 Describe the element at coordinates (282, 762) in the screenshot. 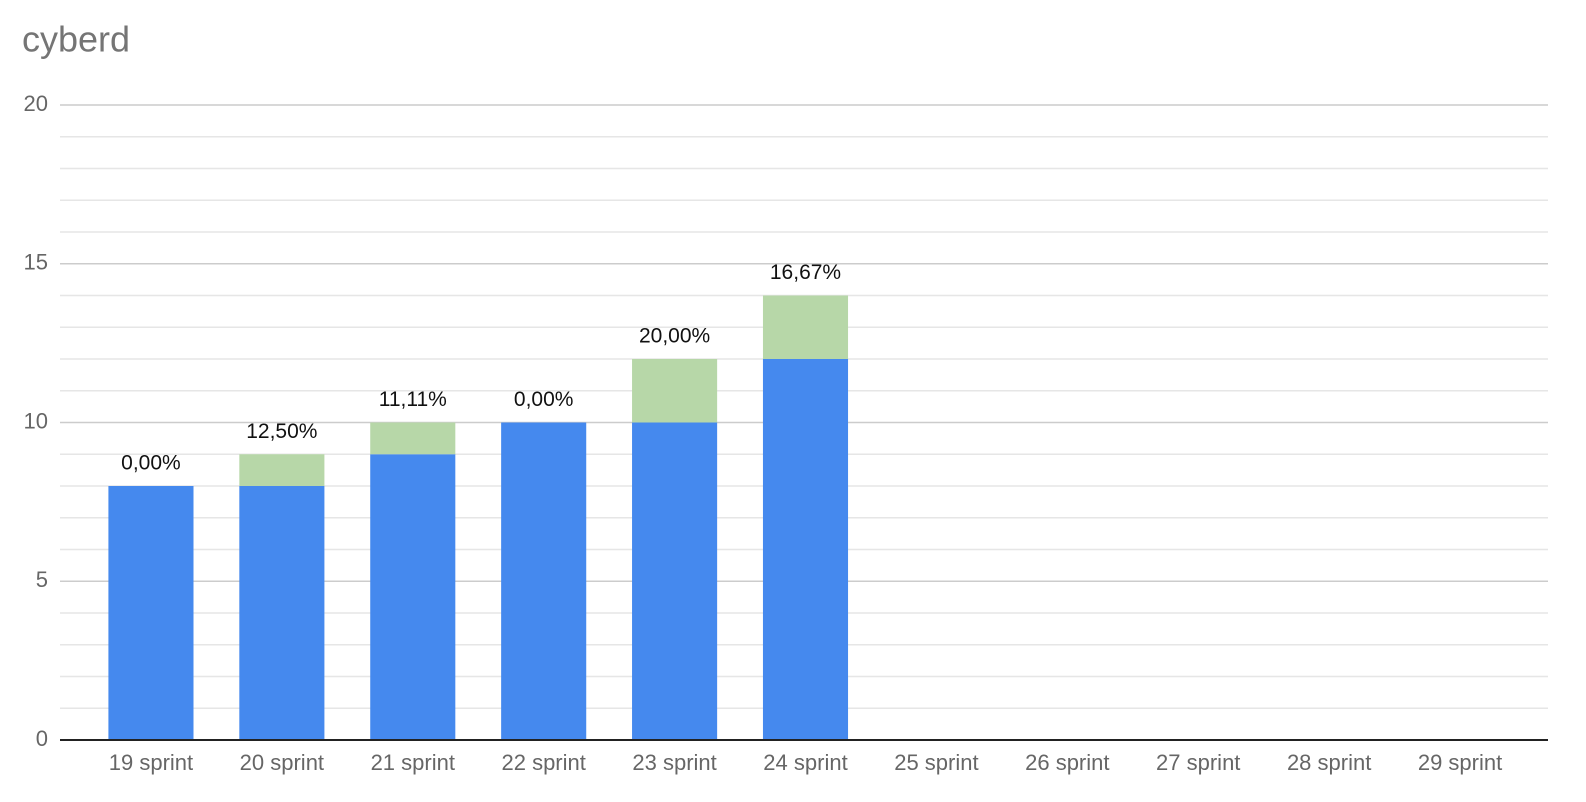

I see `x-tick-label: 20 sprint` at that location.